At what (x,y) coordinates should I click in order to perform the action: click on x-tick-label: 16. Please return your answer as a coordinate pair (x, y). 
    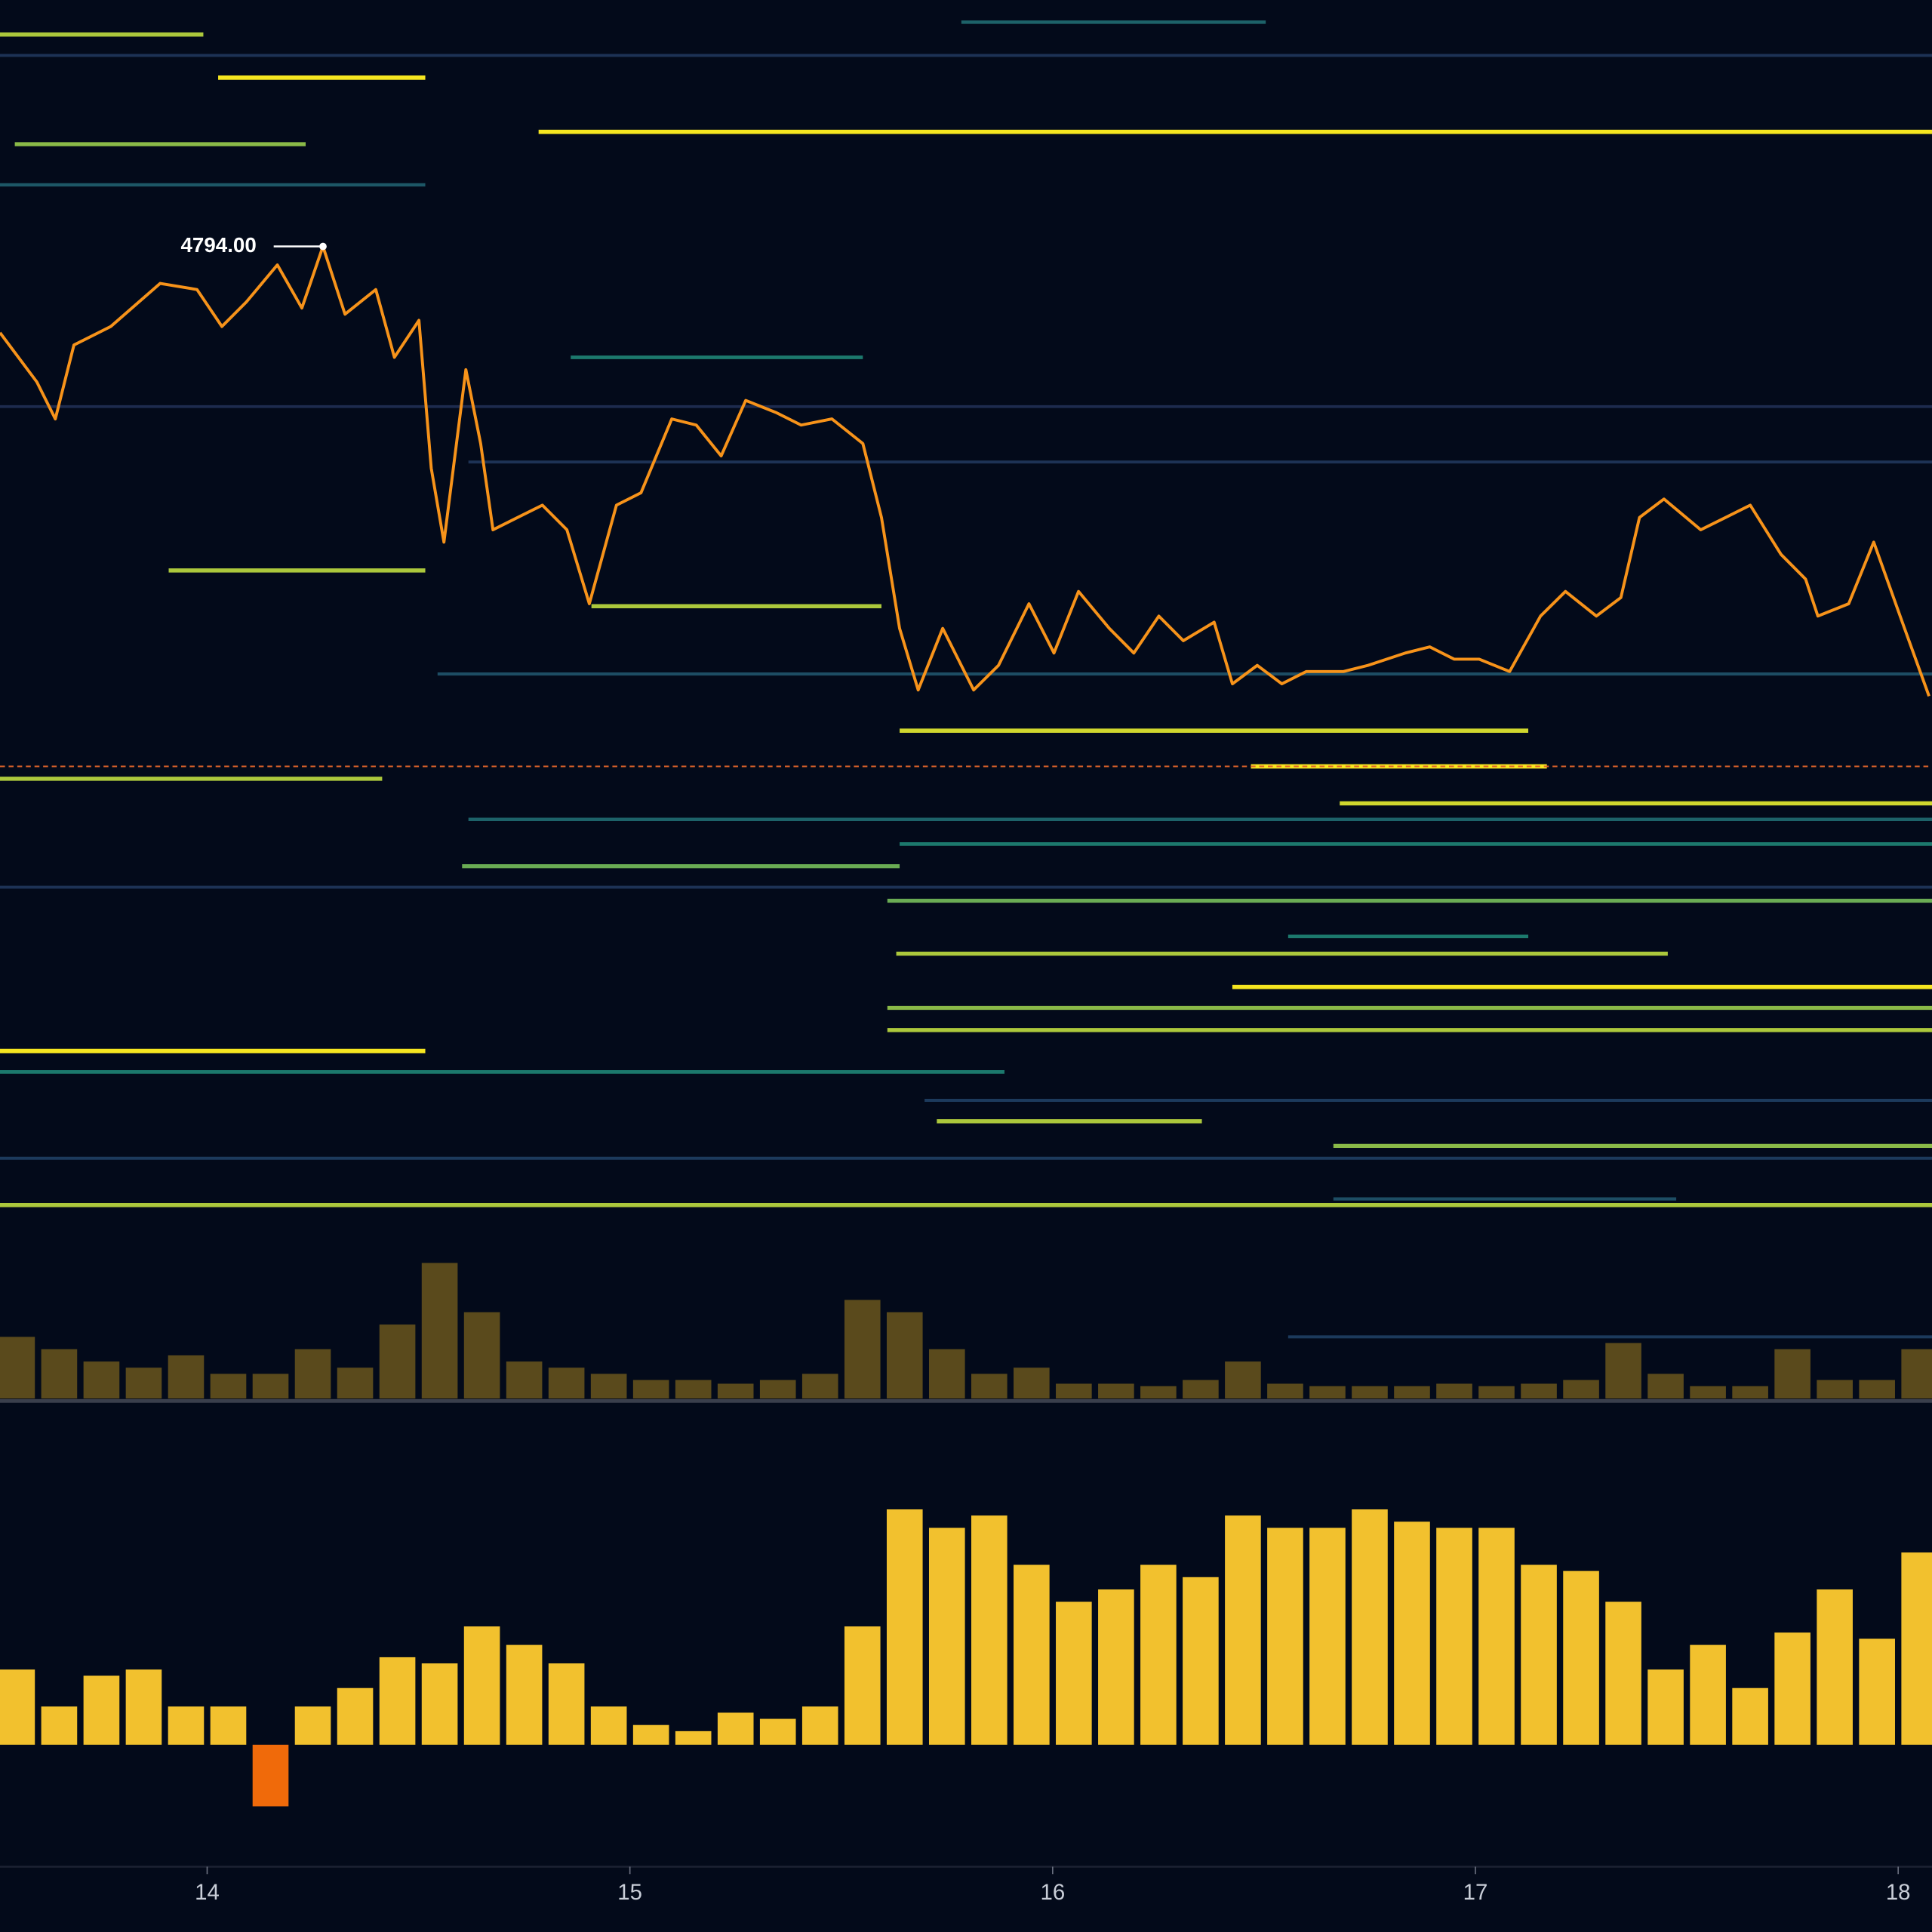
    Looking at the image, I should click on (1052, 1892).